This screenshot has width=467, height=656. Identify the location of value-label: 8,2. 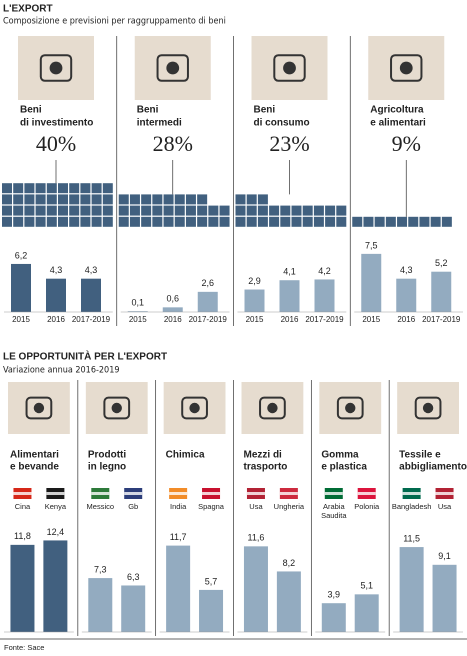
(289, 563).